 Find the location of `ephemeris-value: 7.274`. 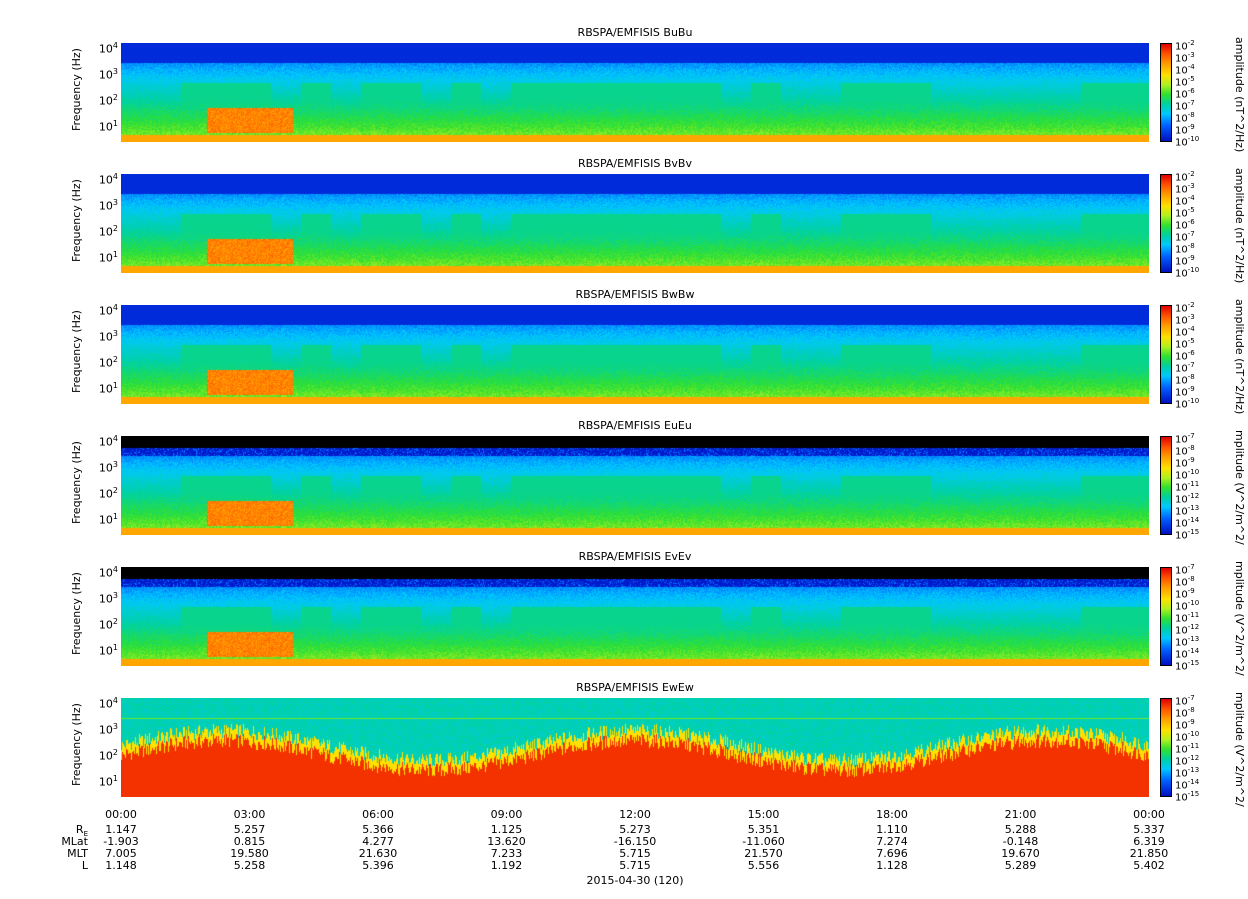

ephemeris-value: 7.274 is located at coordinates (892, 841).